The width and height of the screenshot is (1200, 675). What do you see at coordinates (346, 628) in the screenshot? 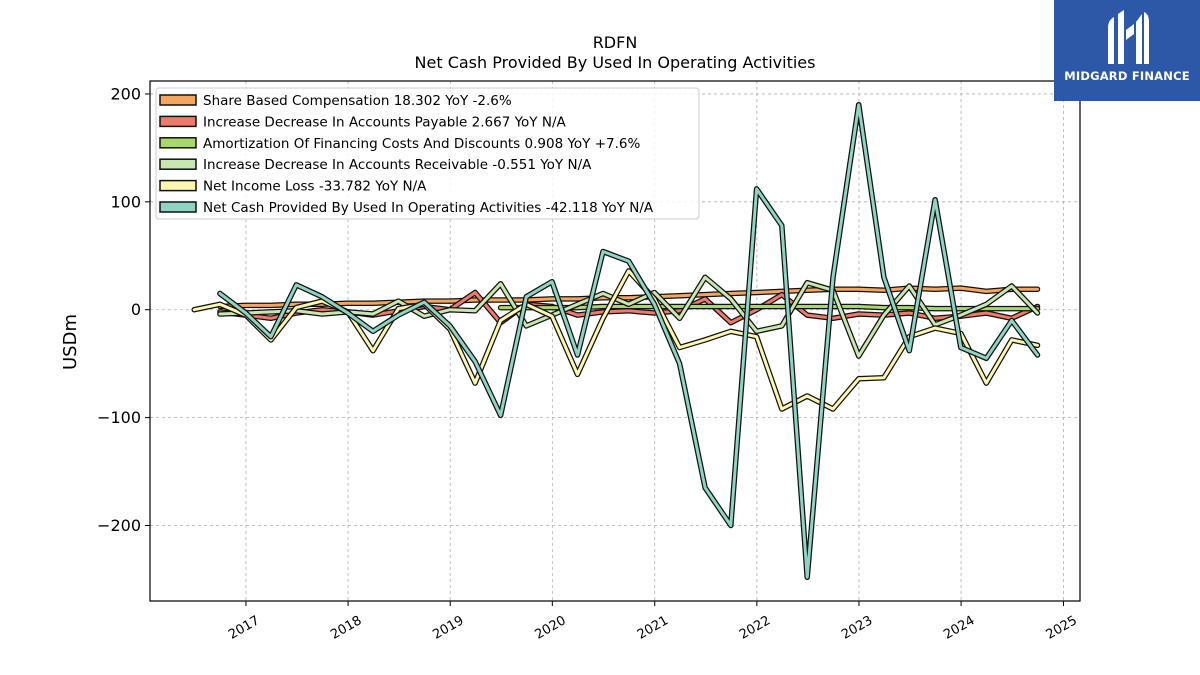
I see `x-tick-label: 2018` at bounding box center [346, 628].